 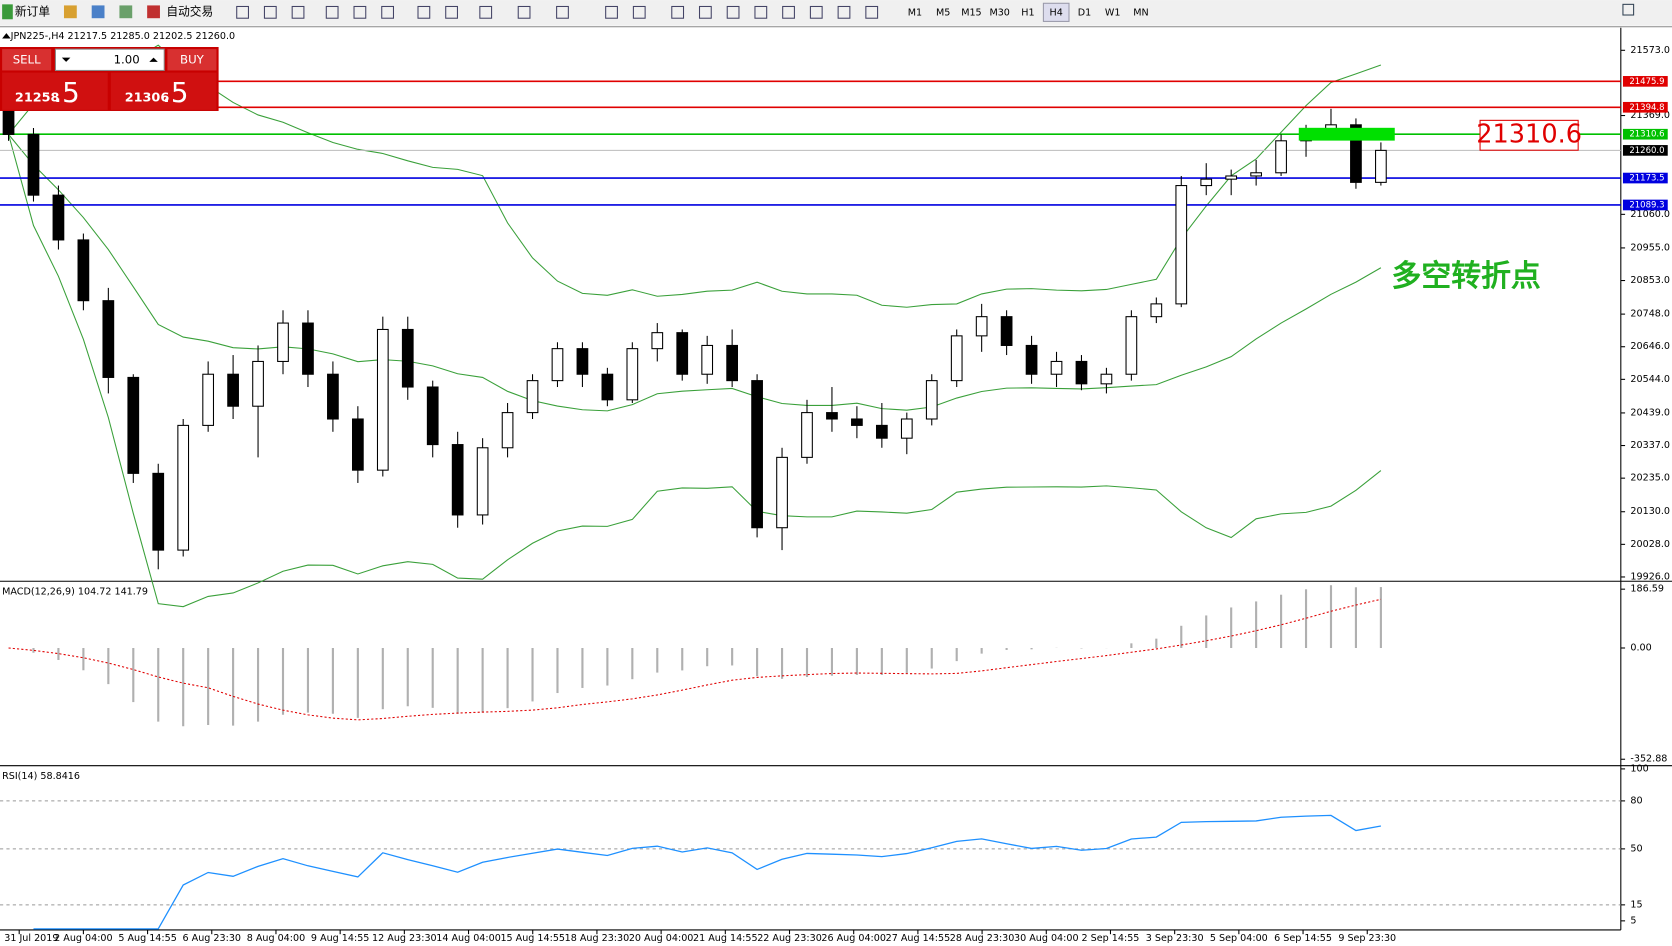 I want to click on timeframe-button: H4, so click(x=1056, y=12).